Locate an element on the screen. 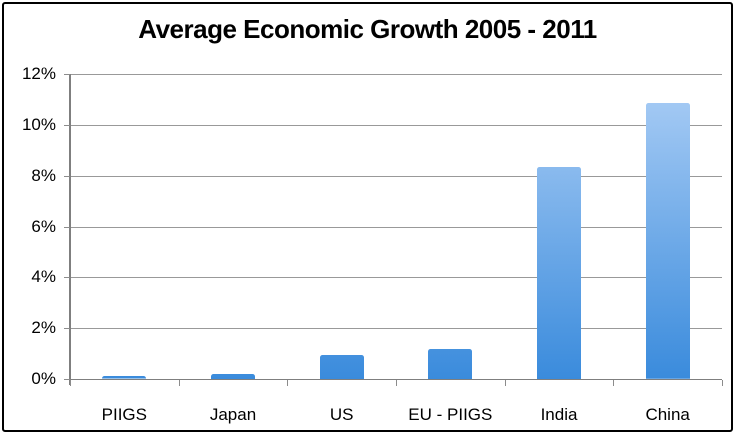  x-axis-label-eu-piigs: EU - PIIGS is located at coordinates (450, 414).